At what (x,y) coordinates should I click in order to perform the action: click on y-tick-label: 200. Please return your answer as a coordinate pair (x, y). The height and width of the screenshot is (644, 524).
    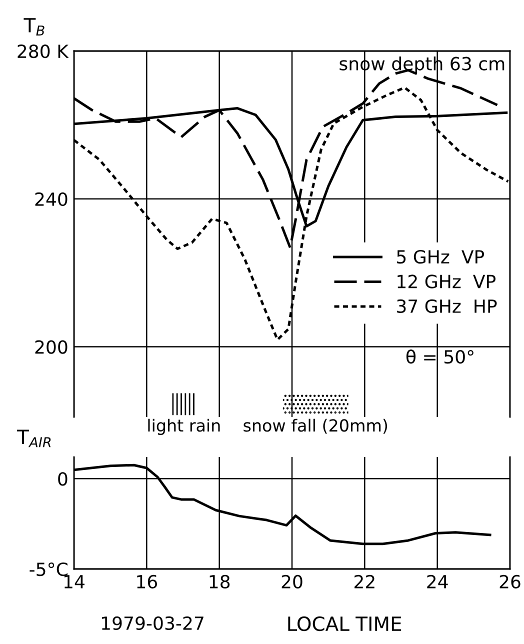
    Looking at the image, I should click on (51, 347).